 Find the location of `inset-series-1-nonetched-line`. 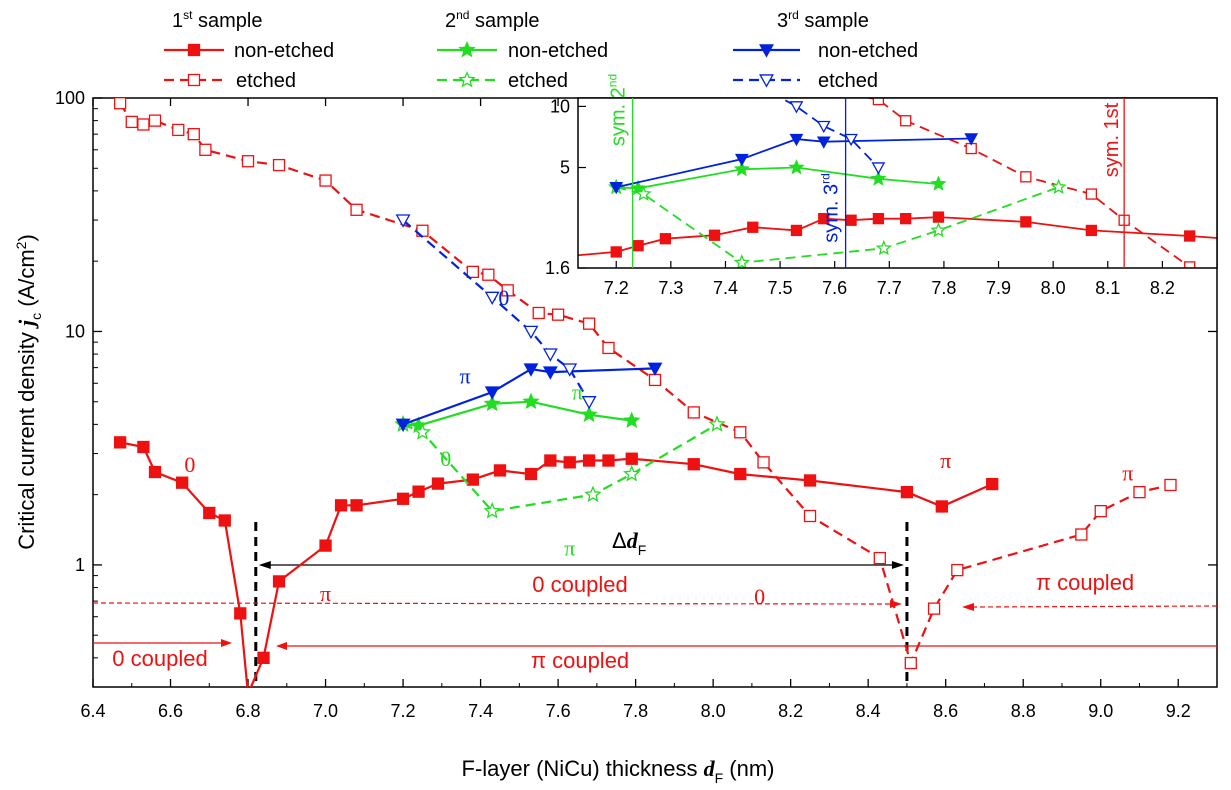

inset-series-1-nonetched-line is located at coordinates (897, 236).